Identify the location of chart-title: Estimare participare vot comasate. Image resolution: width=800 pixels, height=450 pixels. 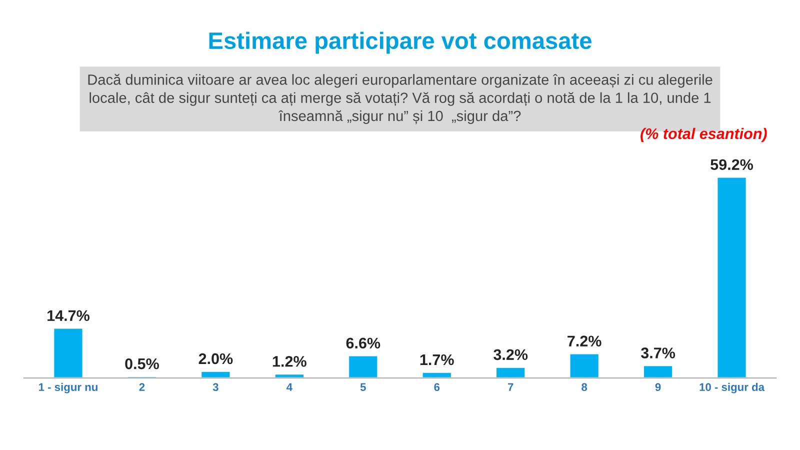
(400, 43).